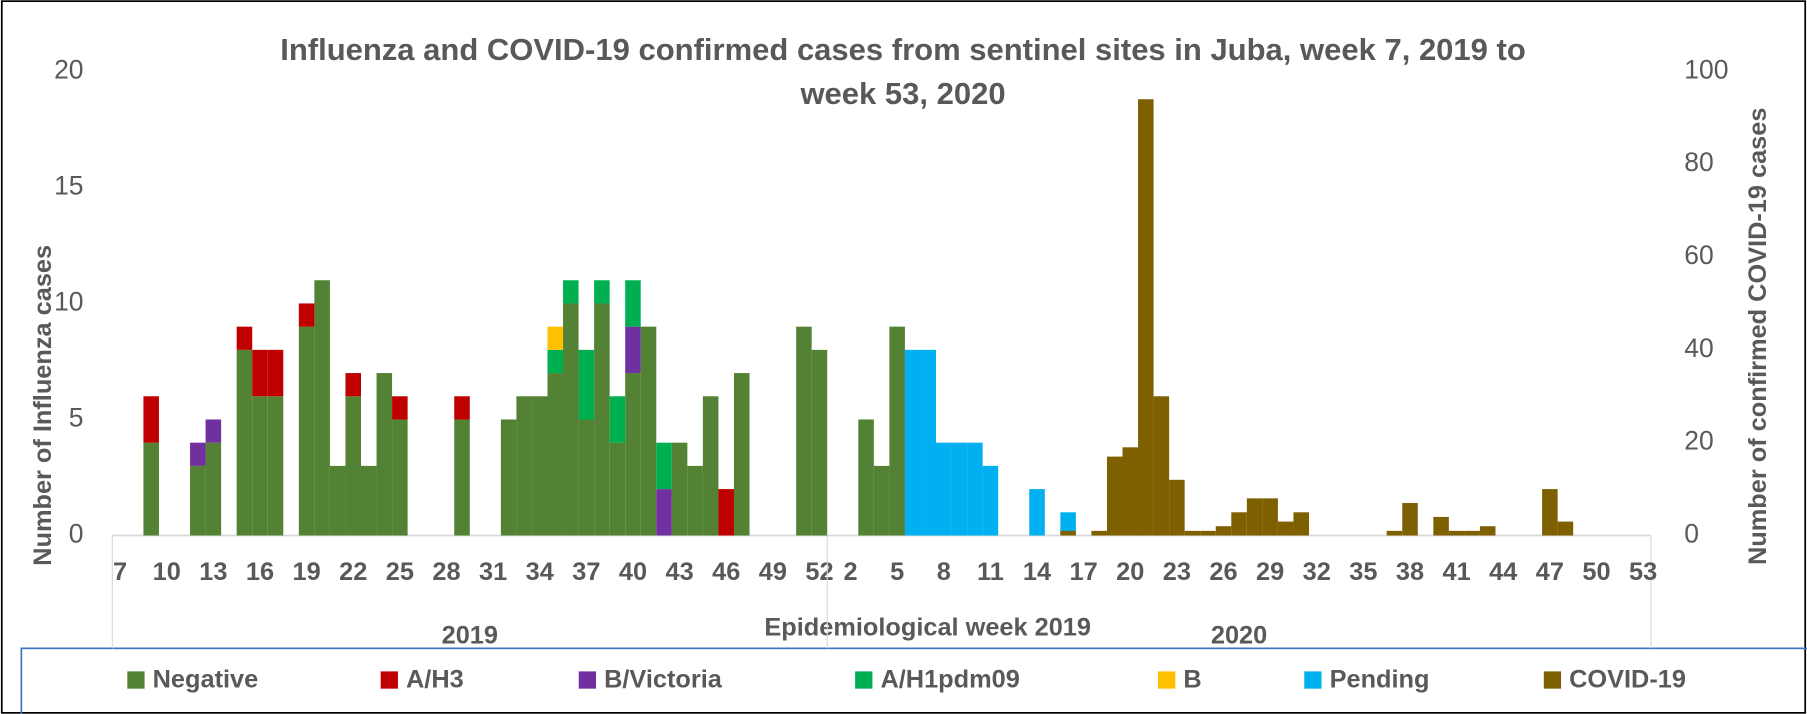 The width and height of the screenshot is (1807, 714). Describe the element at coordinates (1596, 572) in the screenshot. I see `x-tick-label: 50` at that location.